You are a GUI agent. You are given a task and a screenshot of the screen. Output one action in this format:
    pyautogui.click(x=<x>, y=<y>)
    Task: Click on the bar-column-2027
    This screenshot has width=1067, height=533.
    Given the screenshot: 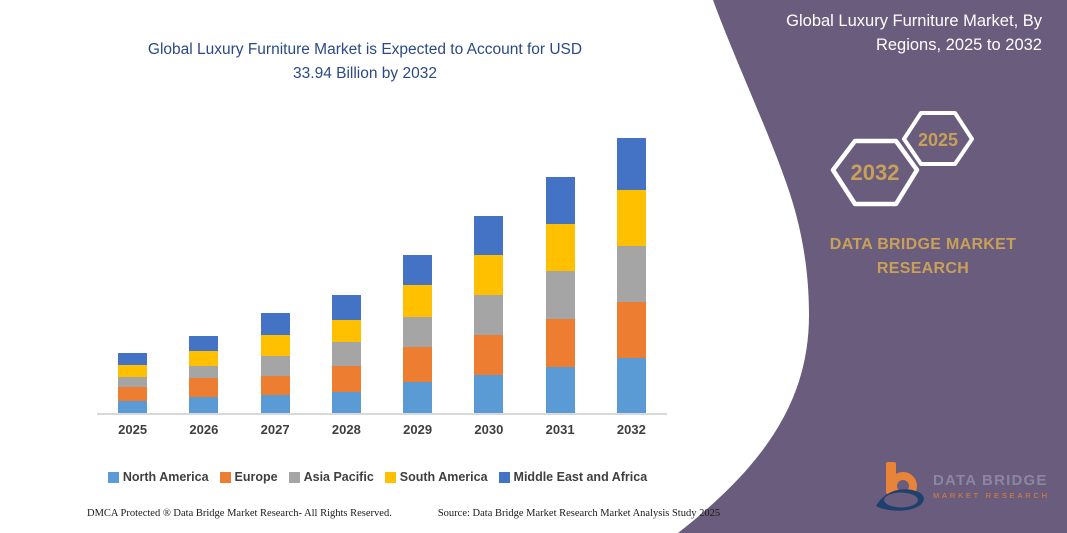 What is the action you would take?
    pyautogui.click(x=275, y=363)
    